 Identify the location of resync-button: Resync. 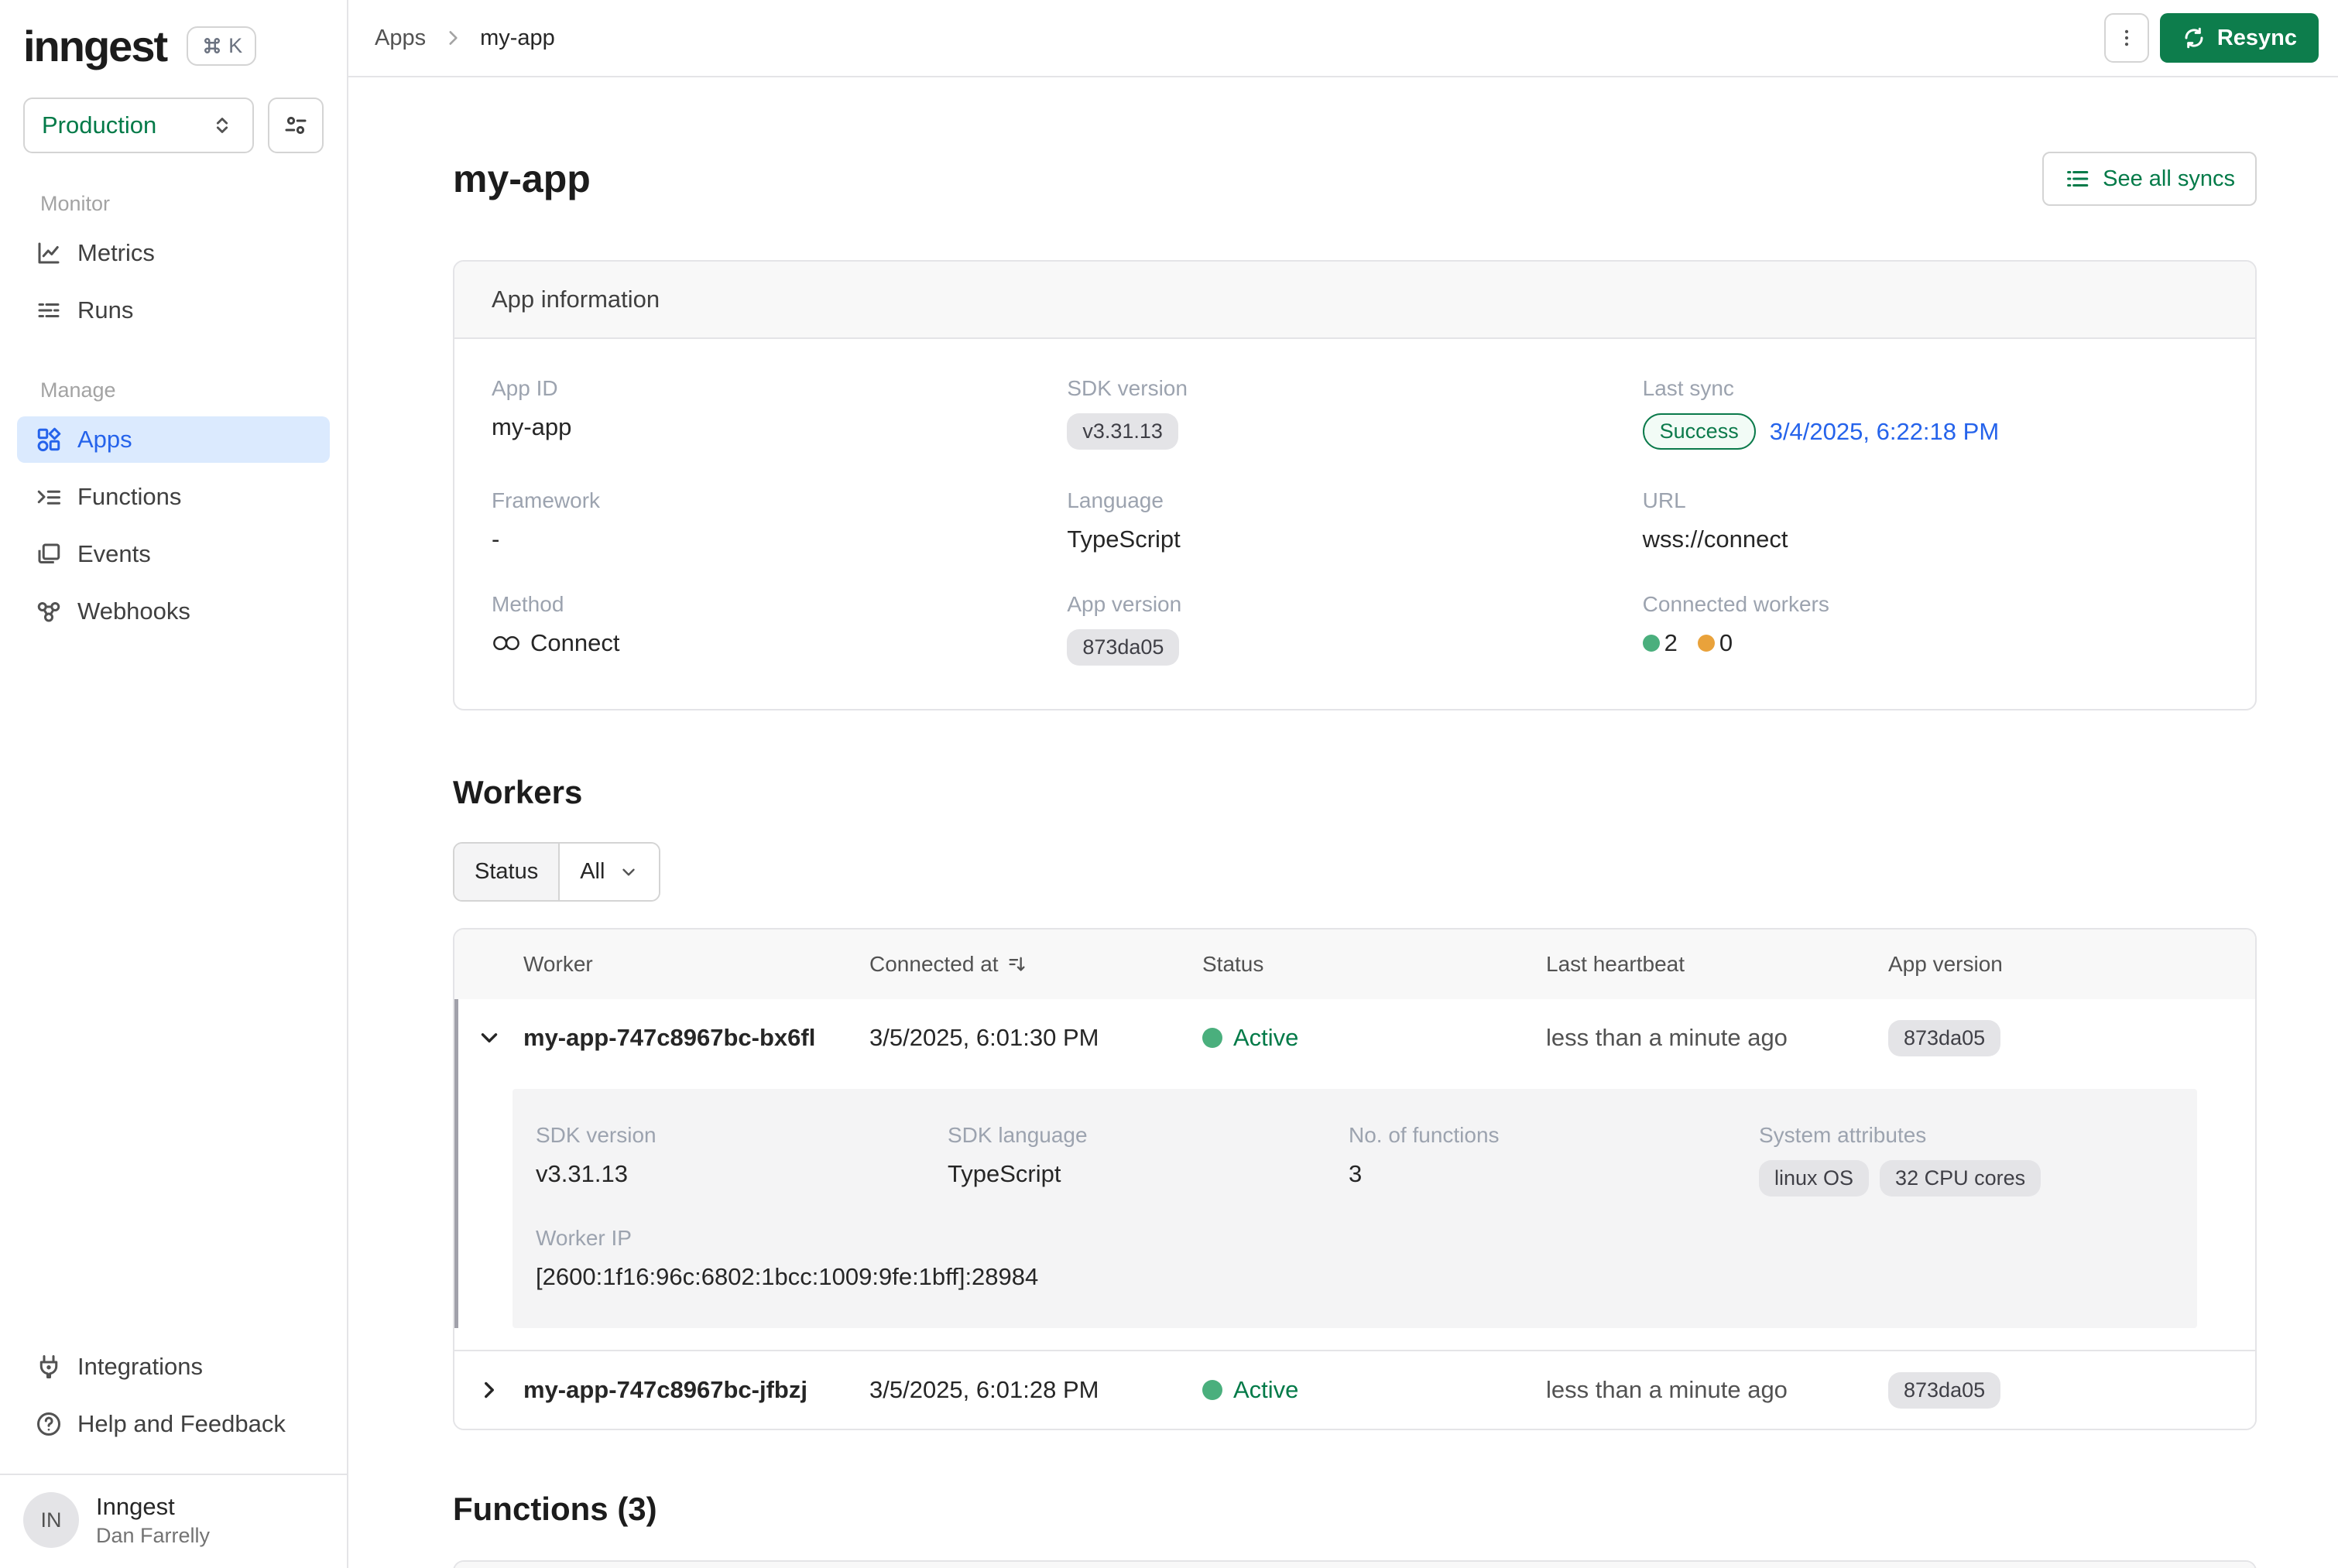
(2239, 38).